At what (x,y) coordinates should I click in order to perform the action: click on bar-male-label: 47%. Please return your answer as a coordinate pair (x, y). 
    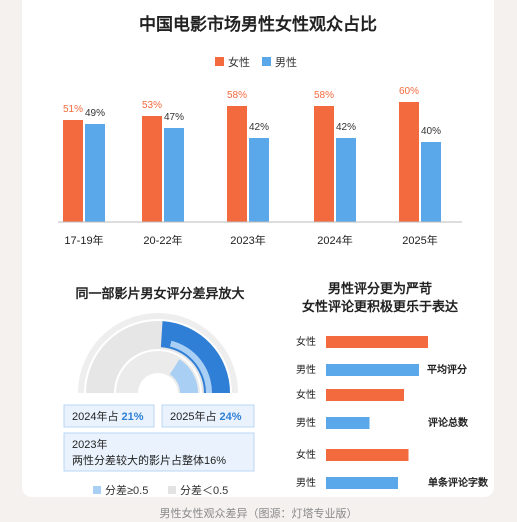
    Looking at the image, I should click on (174, 117).